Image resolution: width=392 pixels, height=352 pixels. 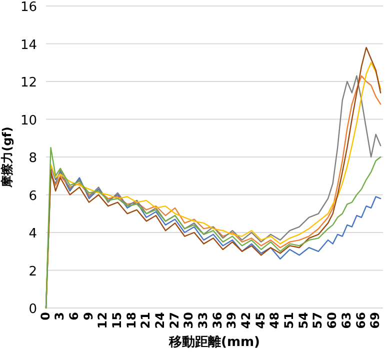 What do you see at coordinates (160, 320) in the screenshot?
I see `x-tick-label: 24` at bounding box center [160, 320].